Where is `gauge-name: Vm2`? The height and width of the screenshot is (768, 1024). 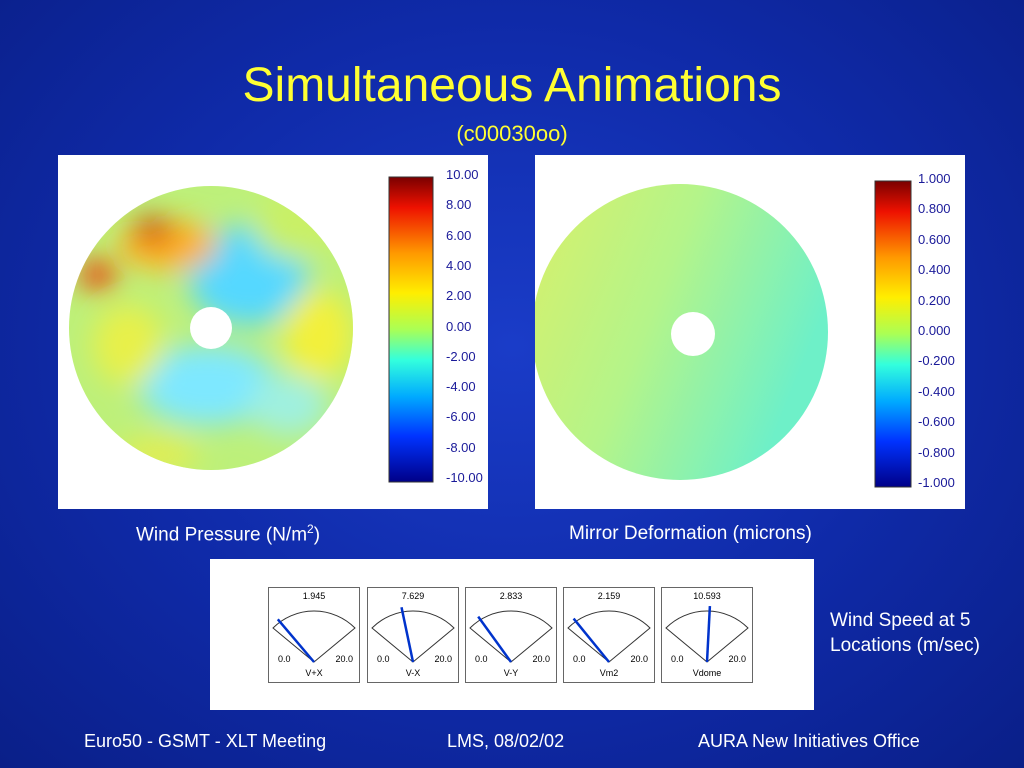 gauge-name: Vm2 is located at coordinates (609, 673).